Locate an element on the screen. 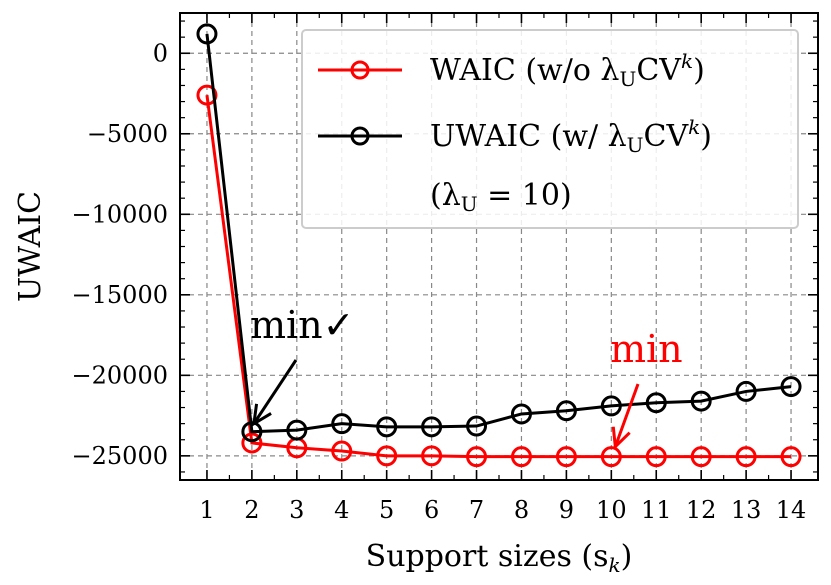 This screenshot has width=831, height=585. x-tick-label: 1 is located at coordinates (206, 510).